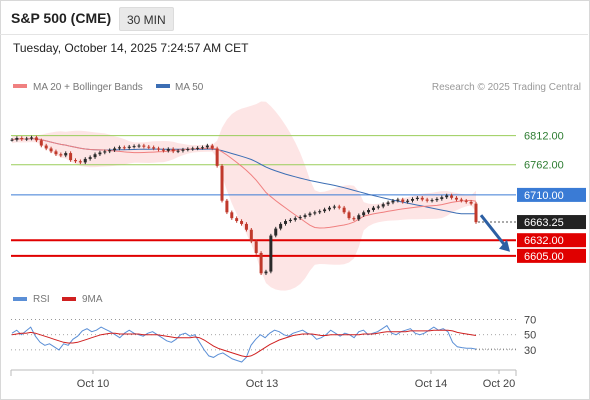 Image resolution: width=590 pixels, height=400 pixels. I want to click on ma20-legend-label: MA 20 + Bollinger Bands, so click(88, 87).